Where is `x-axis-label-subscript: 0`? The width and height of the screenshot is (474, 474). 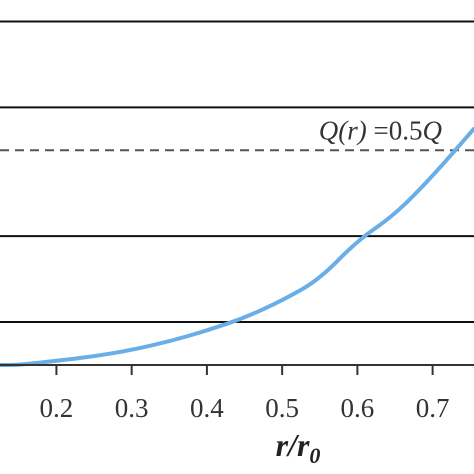 x-axis-label-subscript: 0 is located at coordinates (314, 455).